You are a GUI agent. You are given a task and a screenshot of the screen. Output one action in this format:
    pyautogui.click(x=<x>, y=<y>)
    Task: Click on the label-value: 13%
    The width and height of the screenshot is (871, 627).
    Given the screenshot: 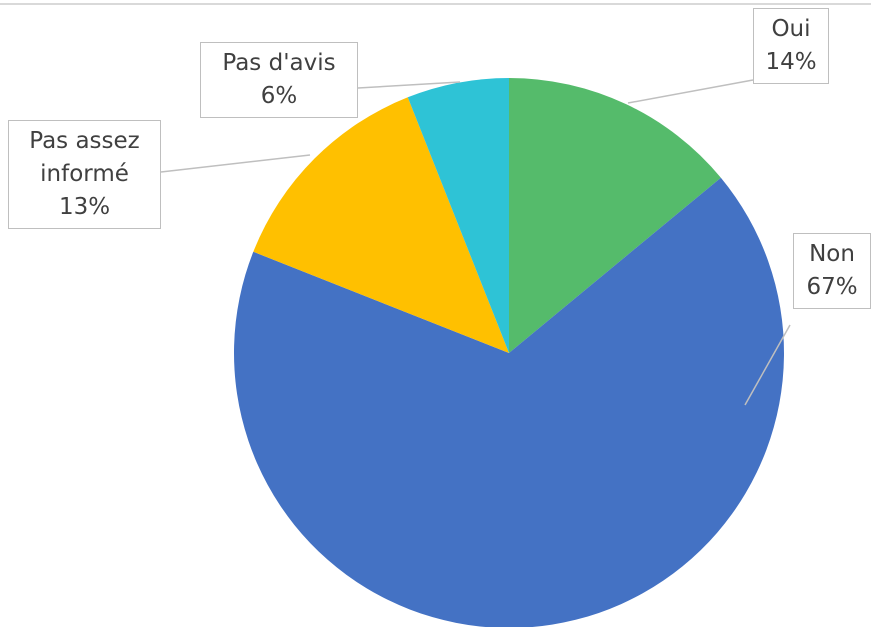 What is the action you would take?
    pyautogui.click(x=84, y=207)
    